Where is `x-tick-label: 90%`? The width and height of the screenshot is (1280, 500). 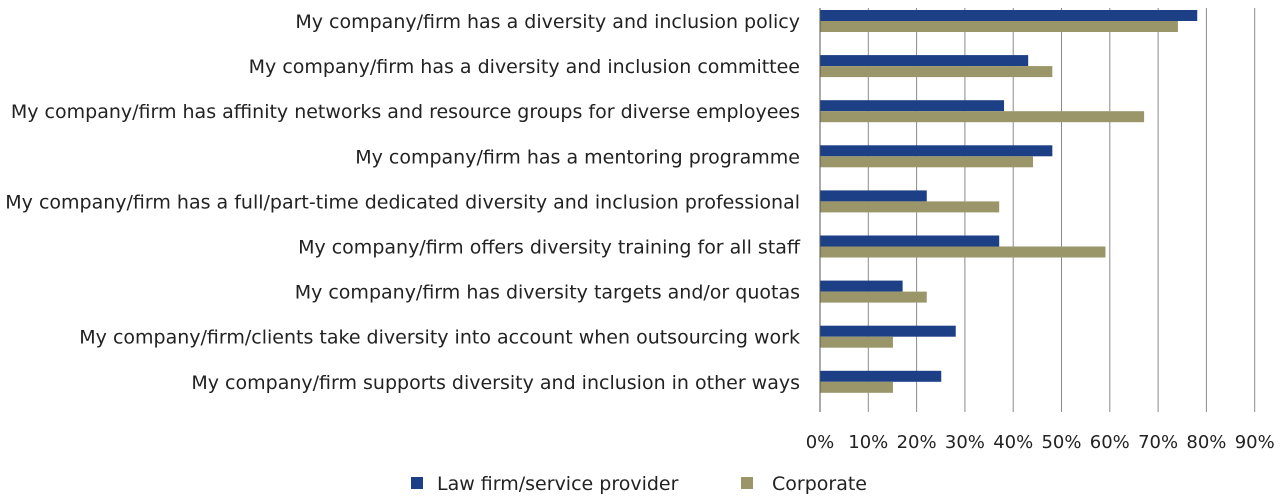 x-tick-label: 90% is located at coordinates (1255, 442).